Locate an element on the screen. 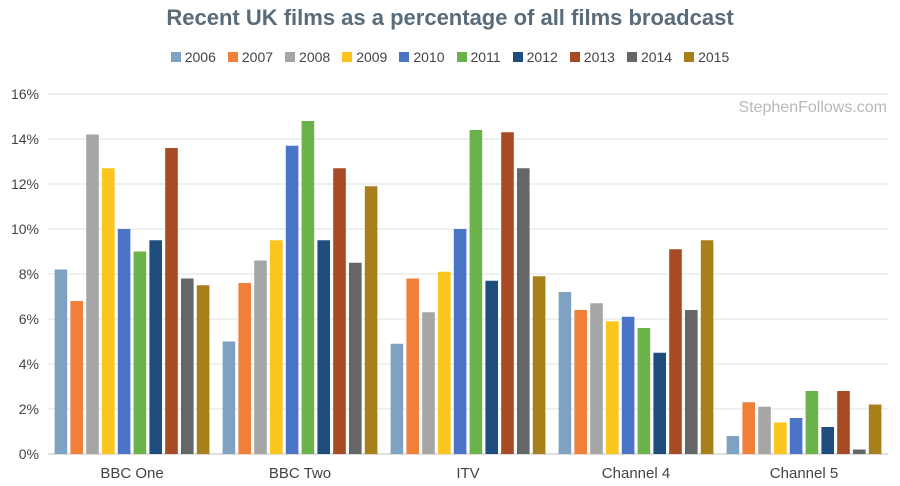  bar-bbc-one-2007 is located at coordinates (76, 377).